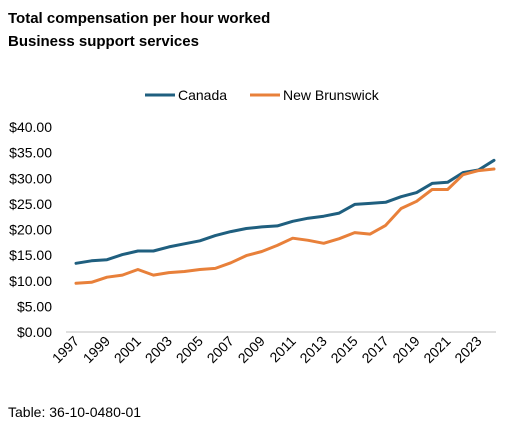 The width and height of the screenshot is (512, 429). I want to click on x-tick-label: 1997, so click(65, 349).